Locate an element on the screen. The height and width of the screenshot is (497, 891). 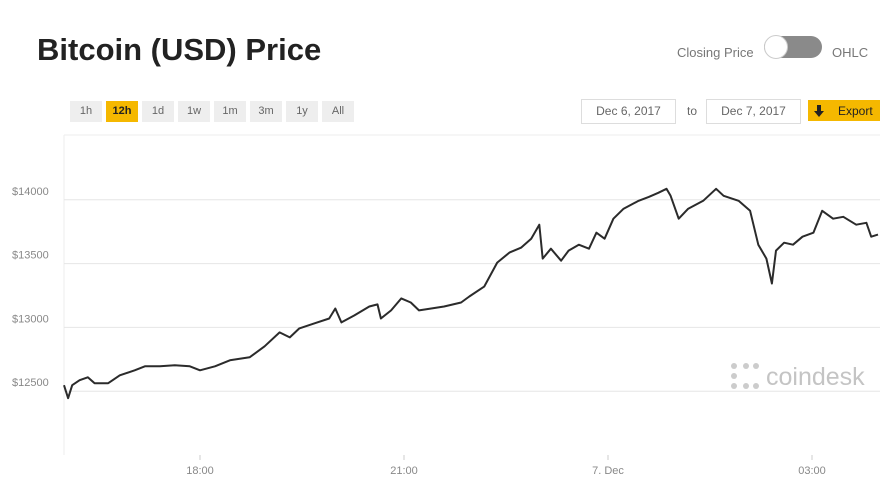
range-button: 12h is located at coordinates (122, 111).